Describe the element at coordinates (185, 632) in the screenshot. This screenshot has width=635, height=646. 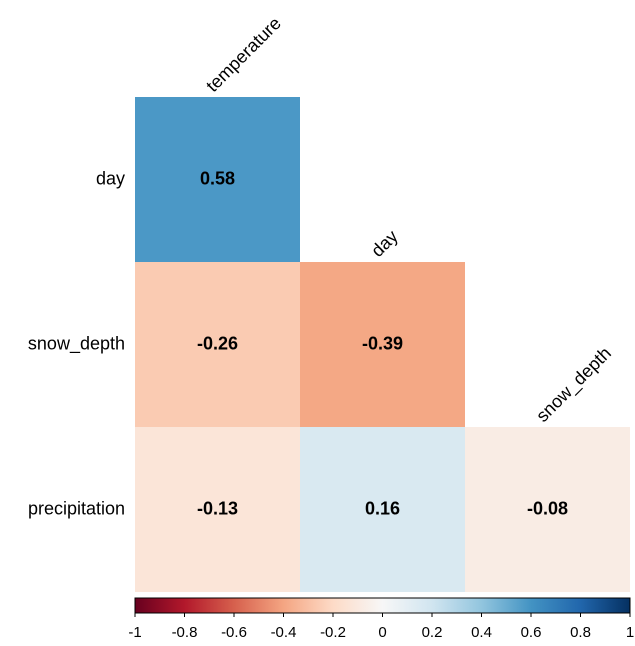
I see `colorbar-tick-label: -0.8` at that location.